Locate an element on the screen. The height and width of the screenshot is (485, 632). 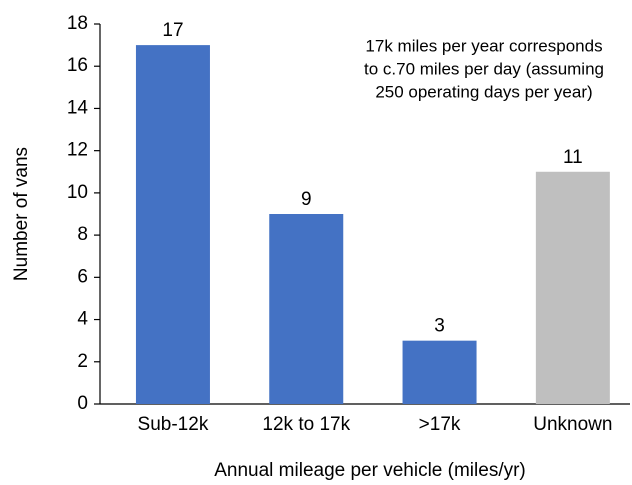
y-tick-label: 14 is located at coordinates (78, 107).